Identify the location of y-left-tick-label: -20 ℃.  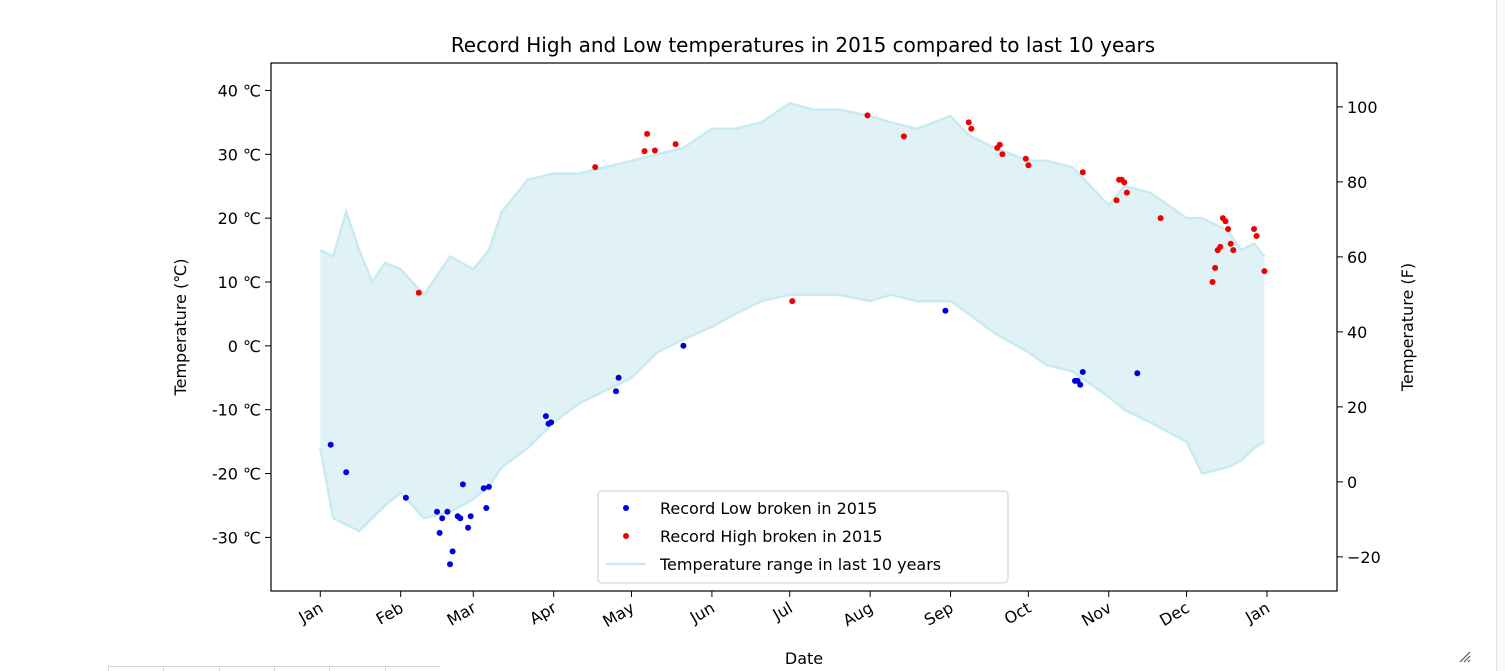
(236, 474).